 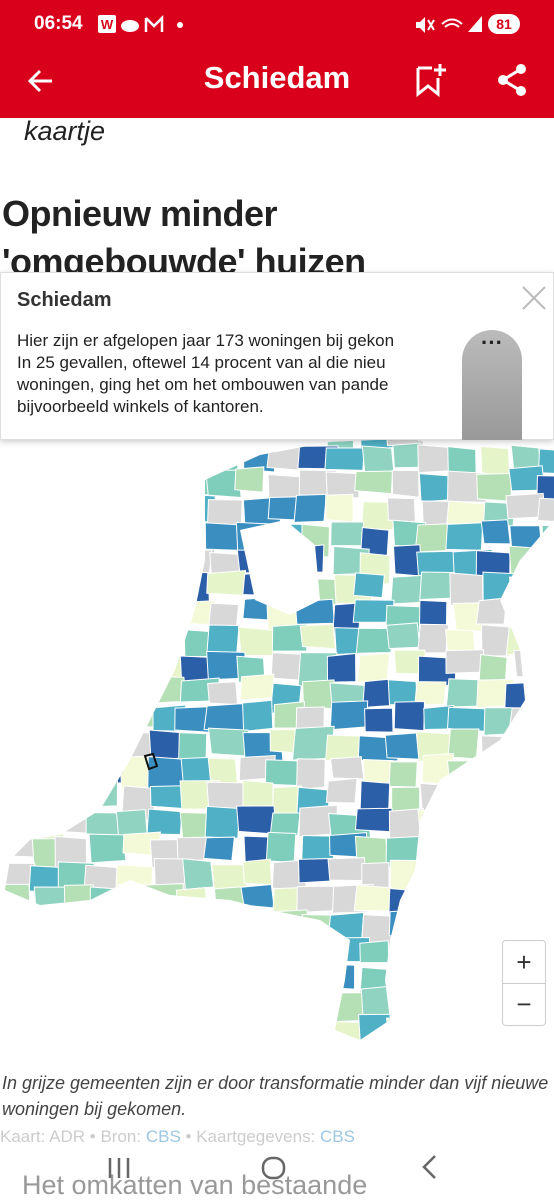 What do you see at coordinates (430, 79) in the screenshot?
I see `bookmark-button` at bounding box center [430, 79].